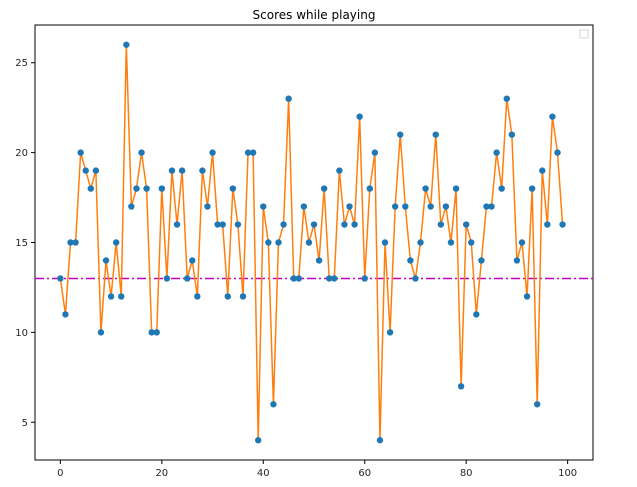 The height and width of the screenshot is (487, 637). What do you see at coordinates (364, 473) in the screenshot?
I see `x-tick-label: 60` at bounding box center [364, 473].